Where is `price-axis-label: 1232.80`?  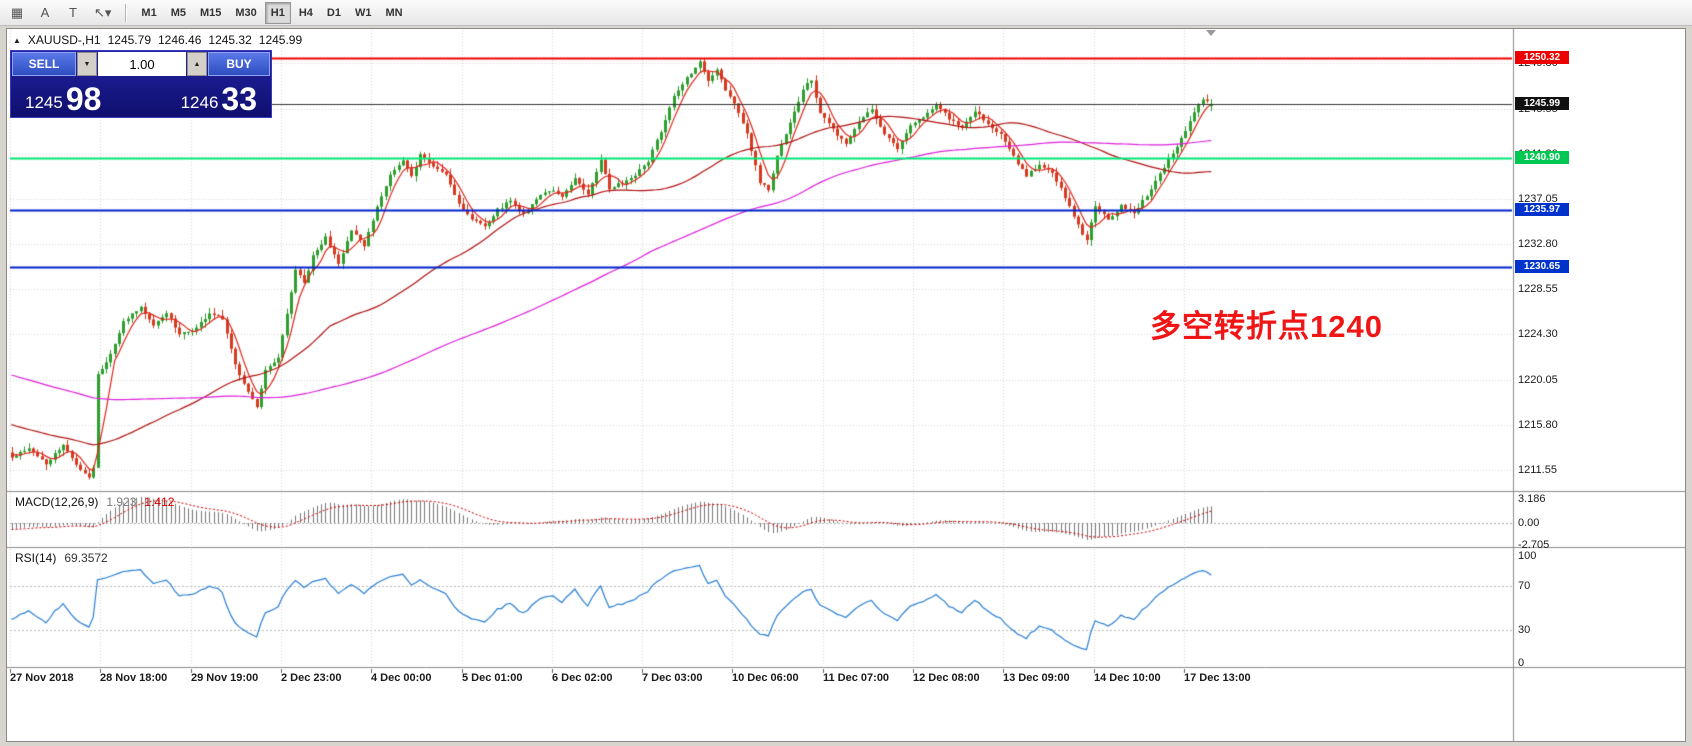 price-axis-label: 1232.80 is located at coordinates (1538, 244).